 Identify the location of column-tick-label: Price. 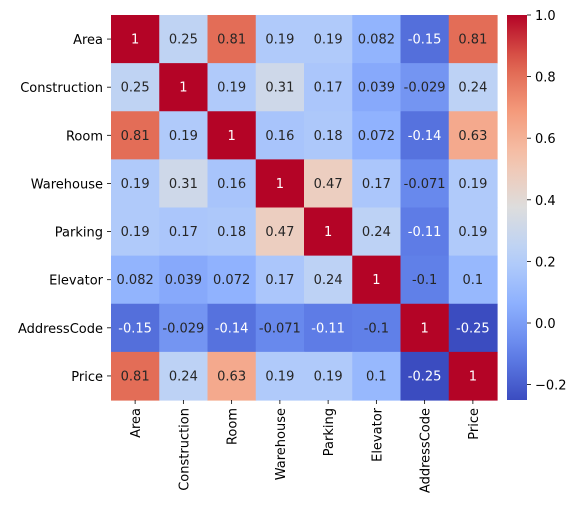
(474, 424).